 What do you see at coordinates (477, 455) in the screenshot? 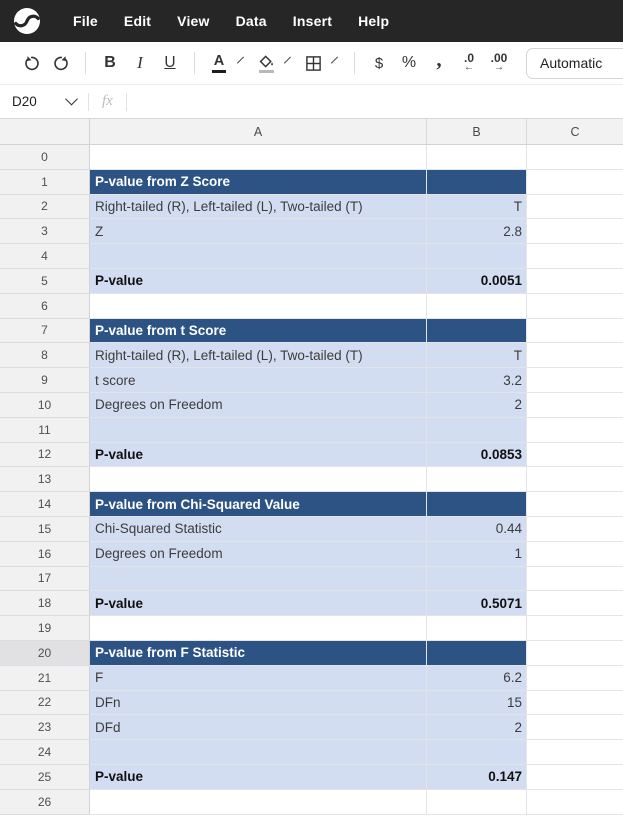
I see `cell-B12: 0.0853` at bounding box center [477, 455].